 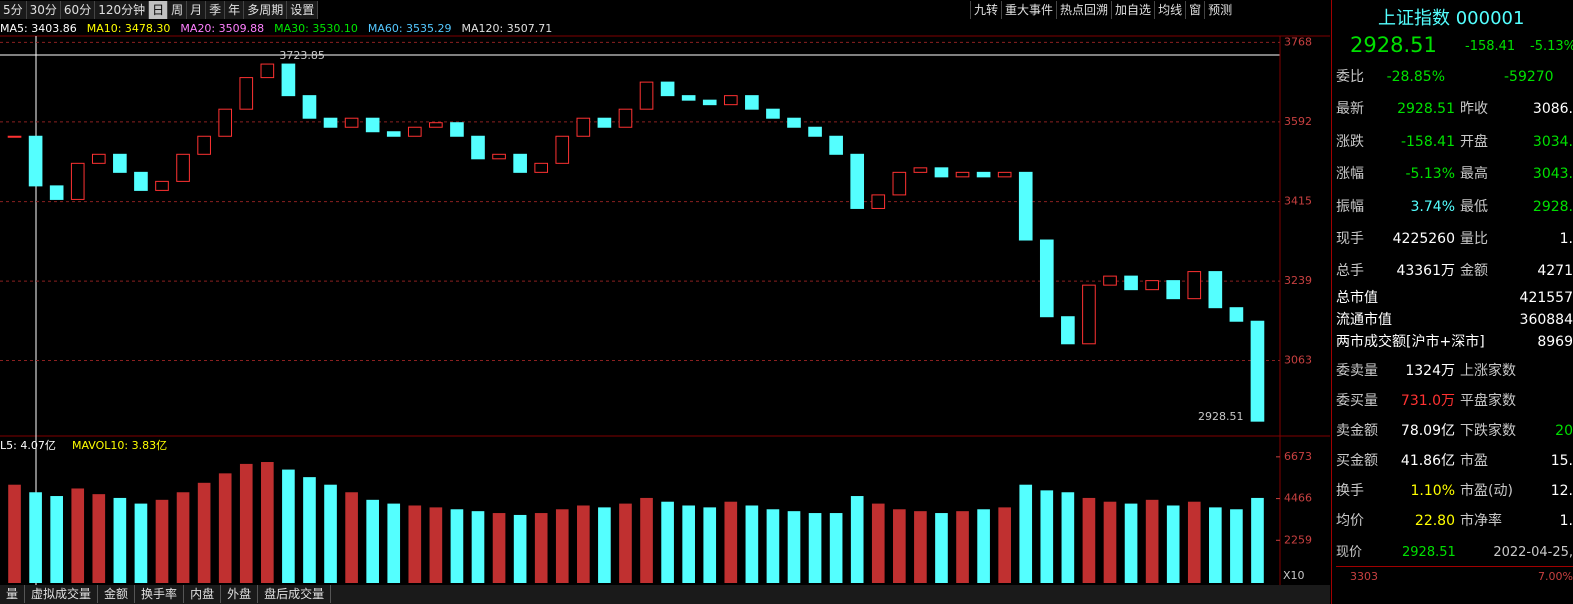 I want to click on period-tab: 30分, so click(x=44, y=10).